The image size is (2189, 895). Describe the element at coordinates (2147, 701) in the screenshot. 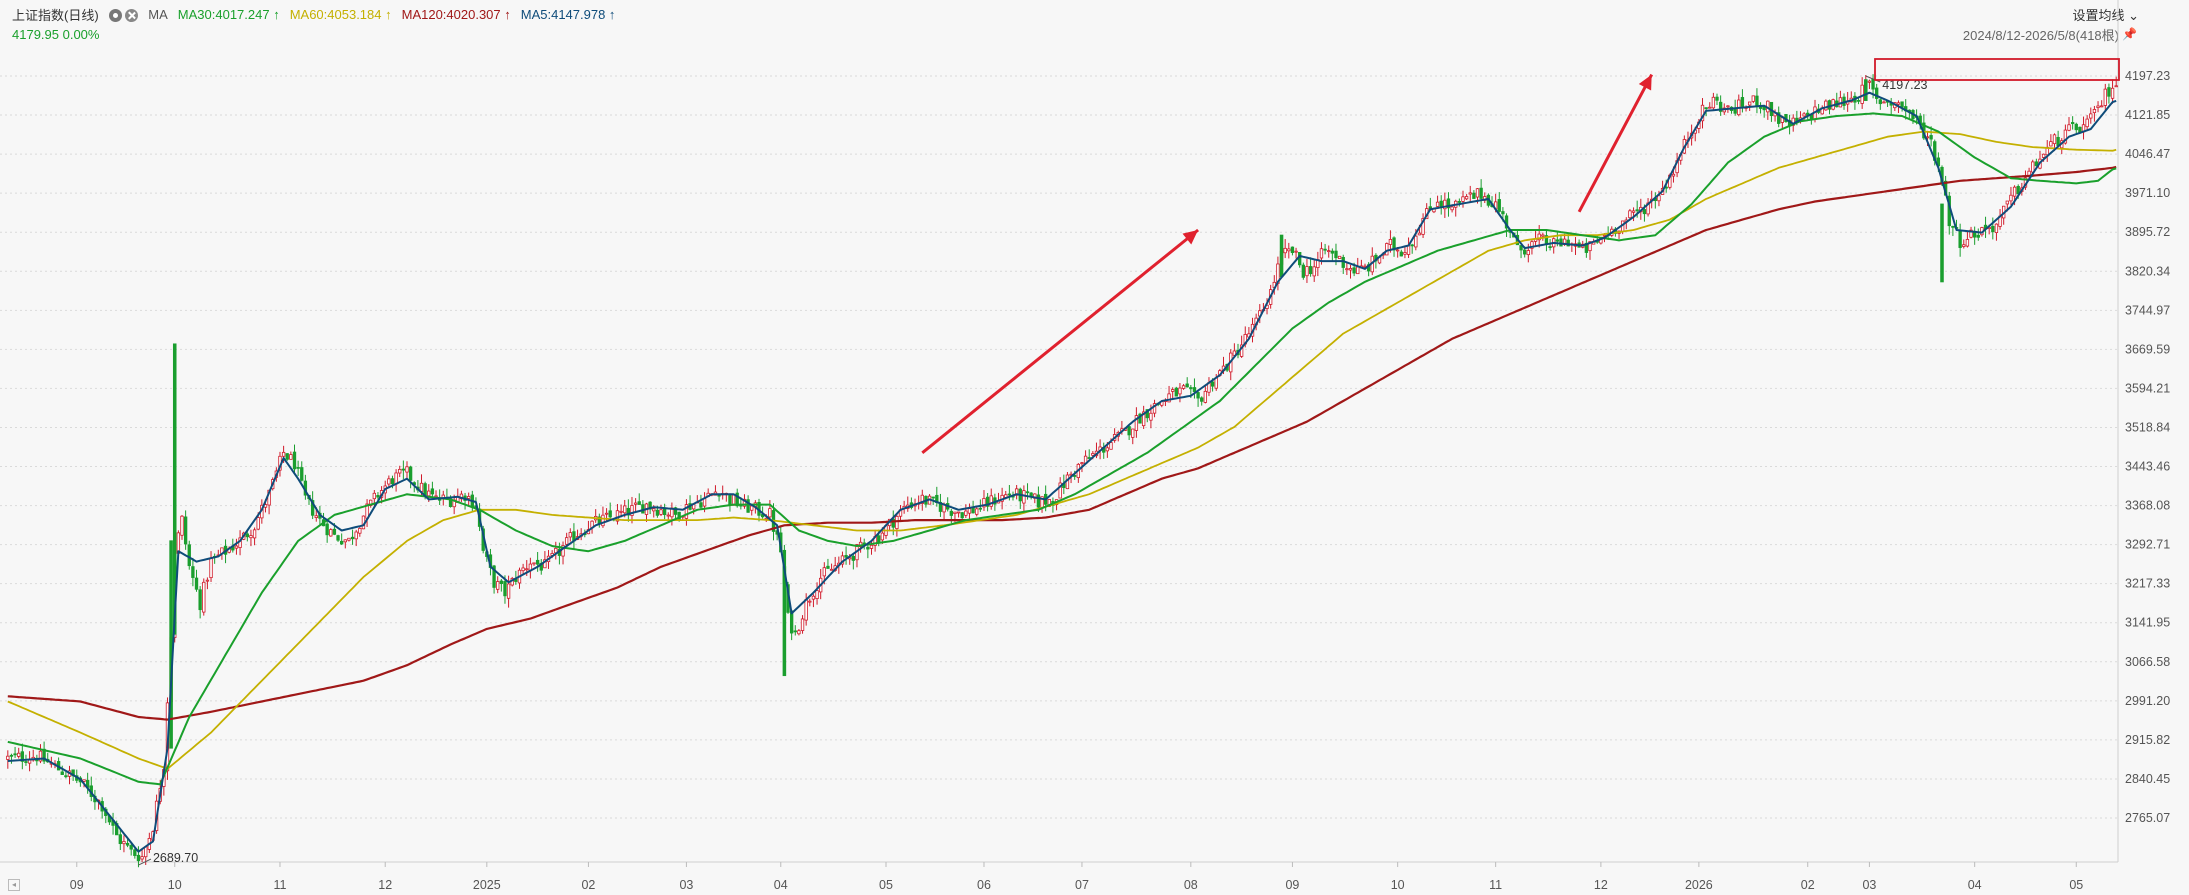

I see `y-tick-label: 2991.20` at that location.